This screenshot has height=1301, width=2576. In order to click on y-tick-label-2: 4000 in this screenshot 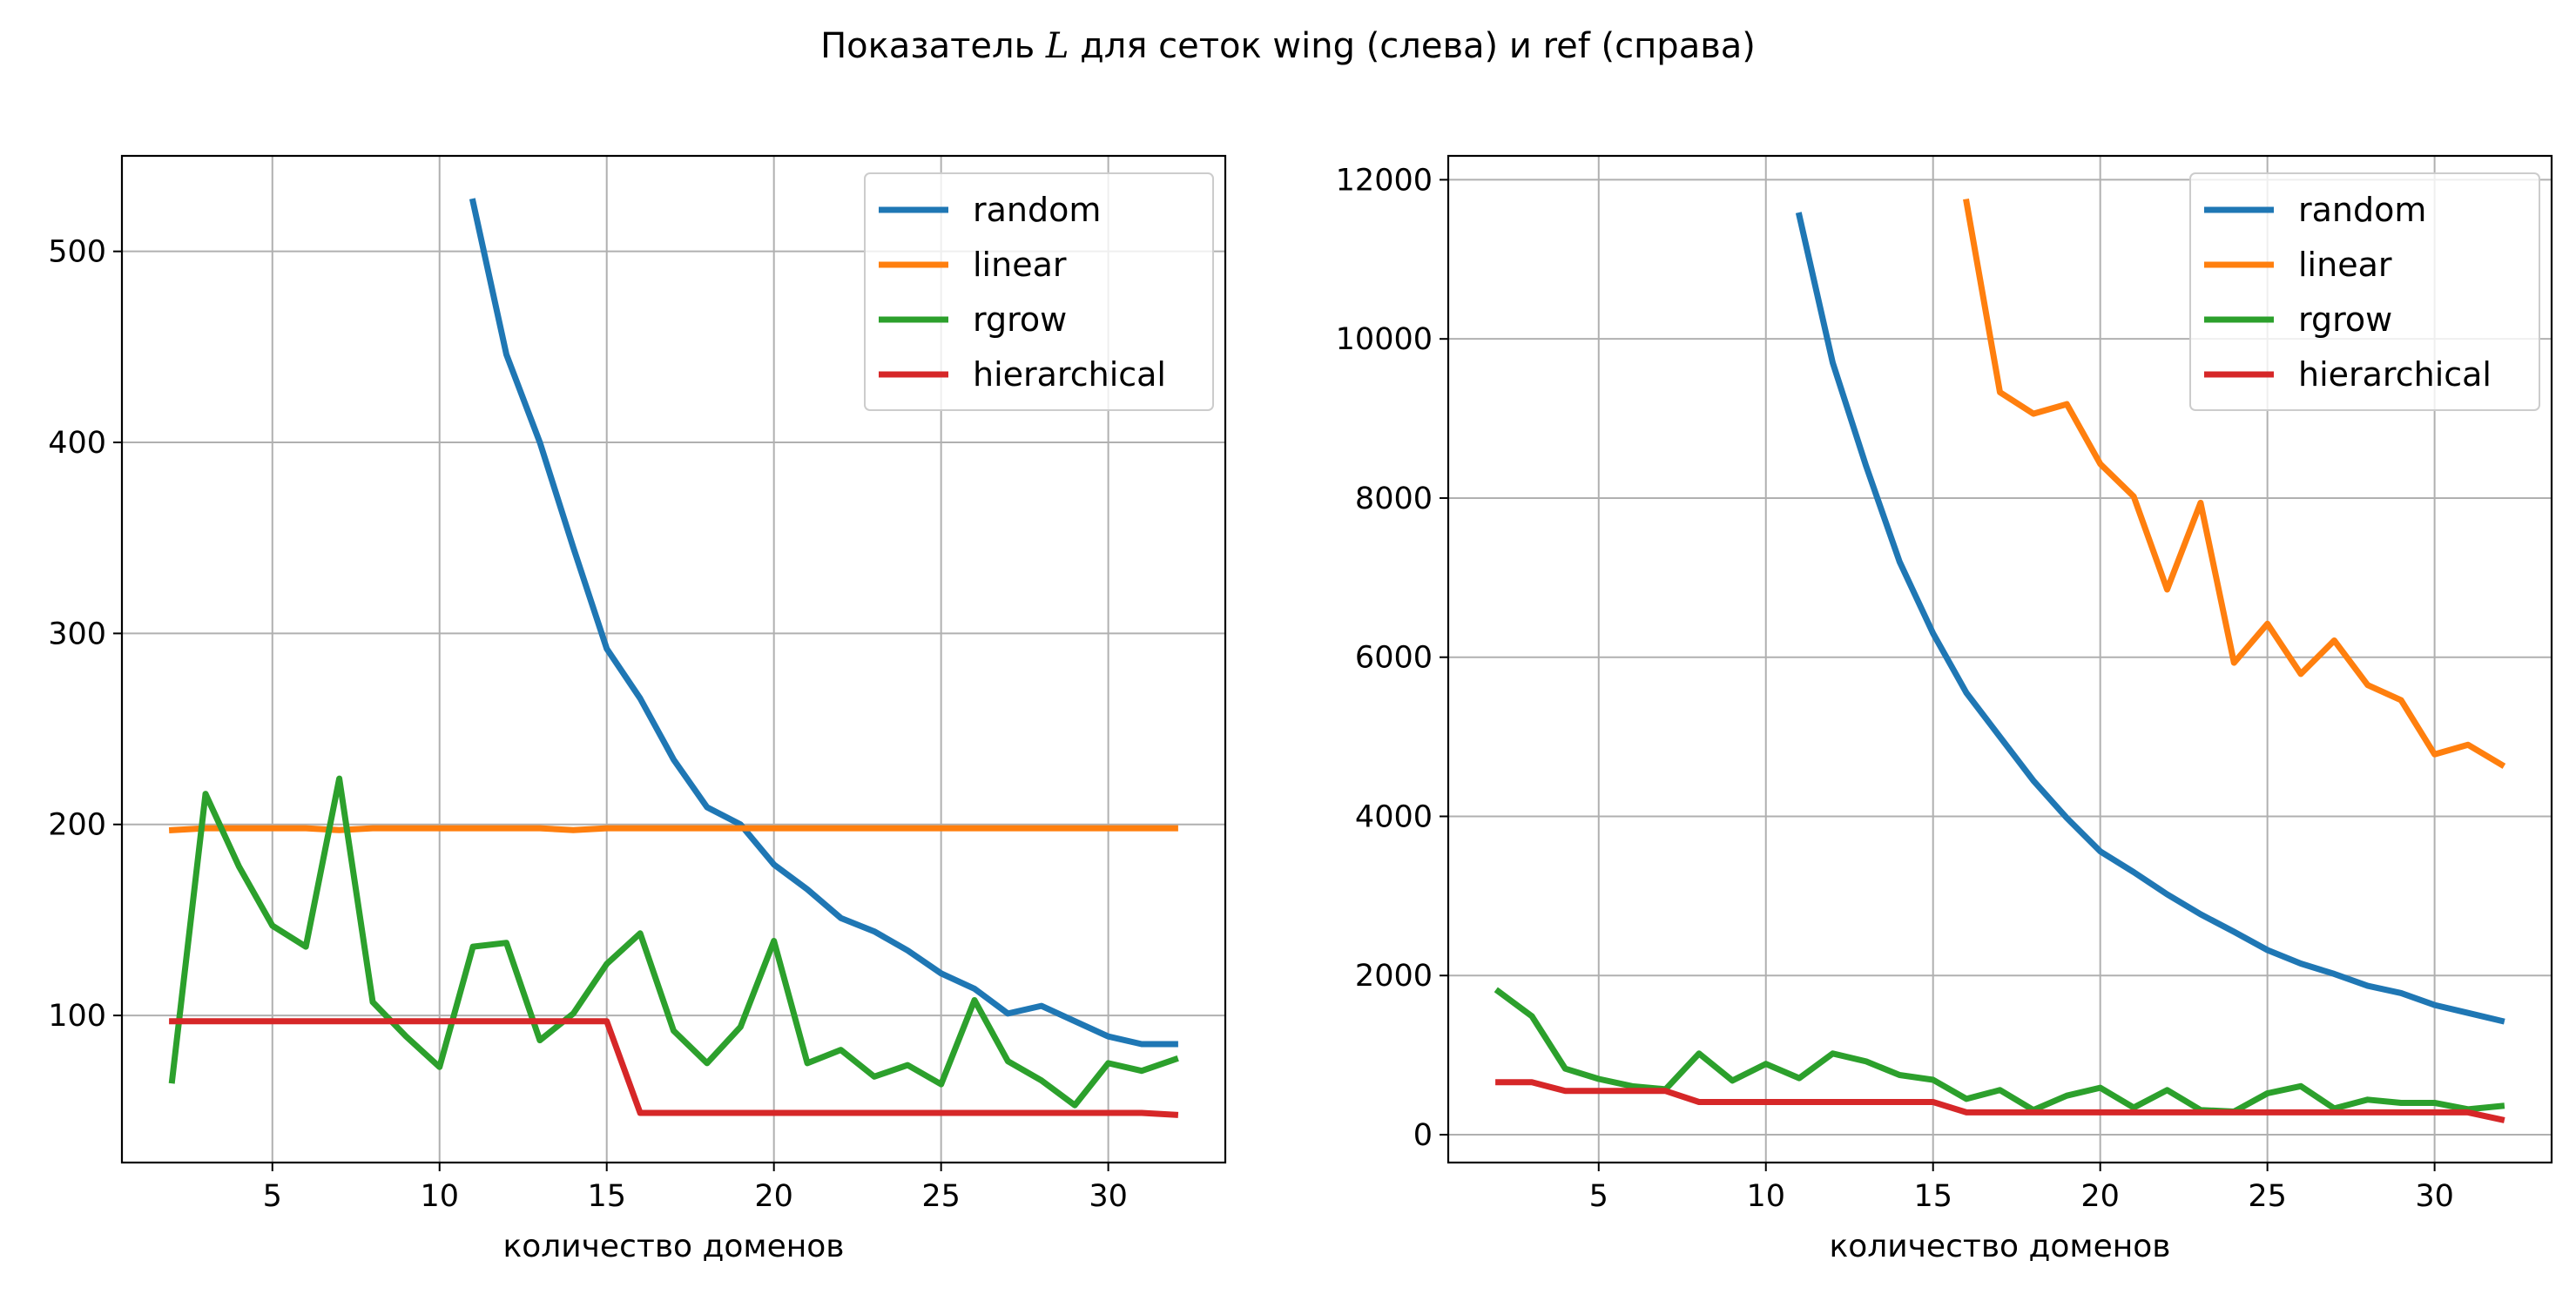, I will do `click(1394, 816)`.